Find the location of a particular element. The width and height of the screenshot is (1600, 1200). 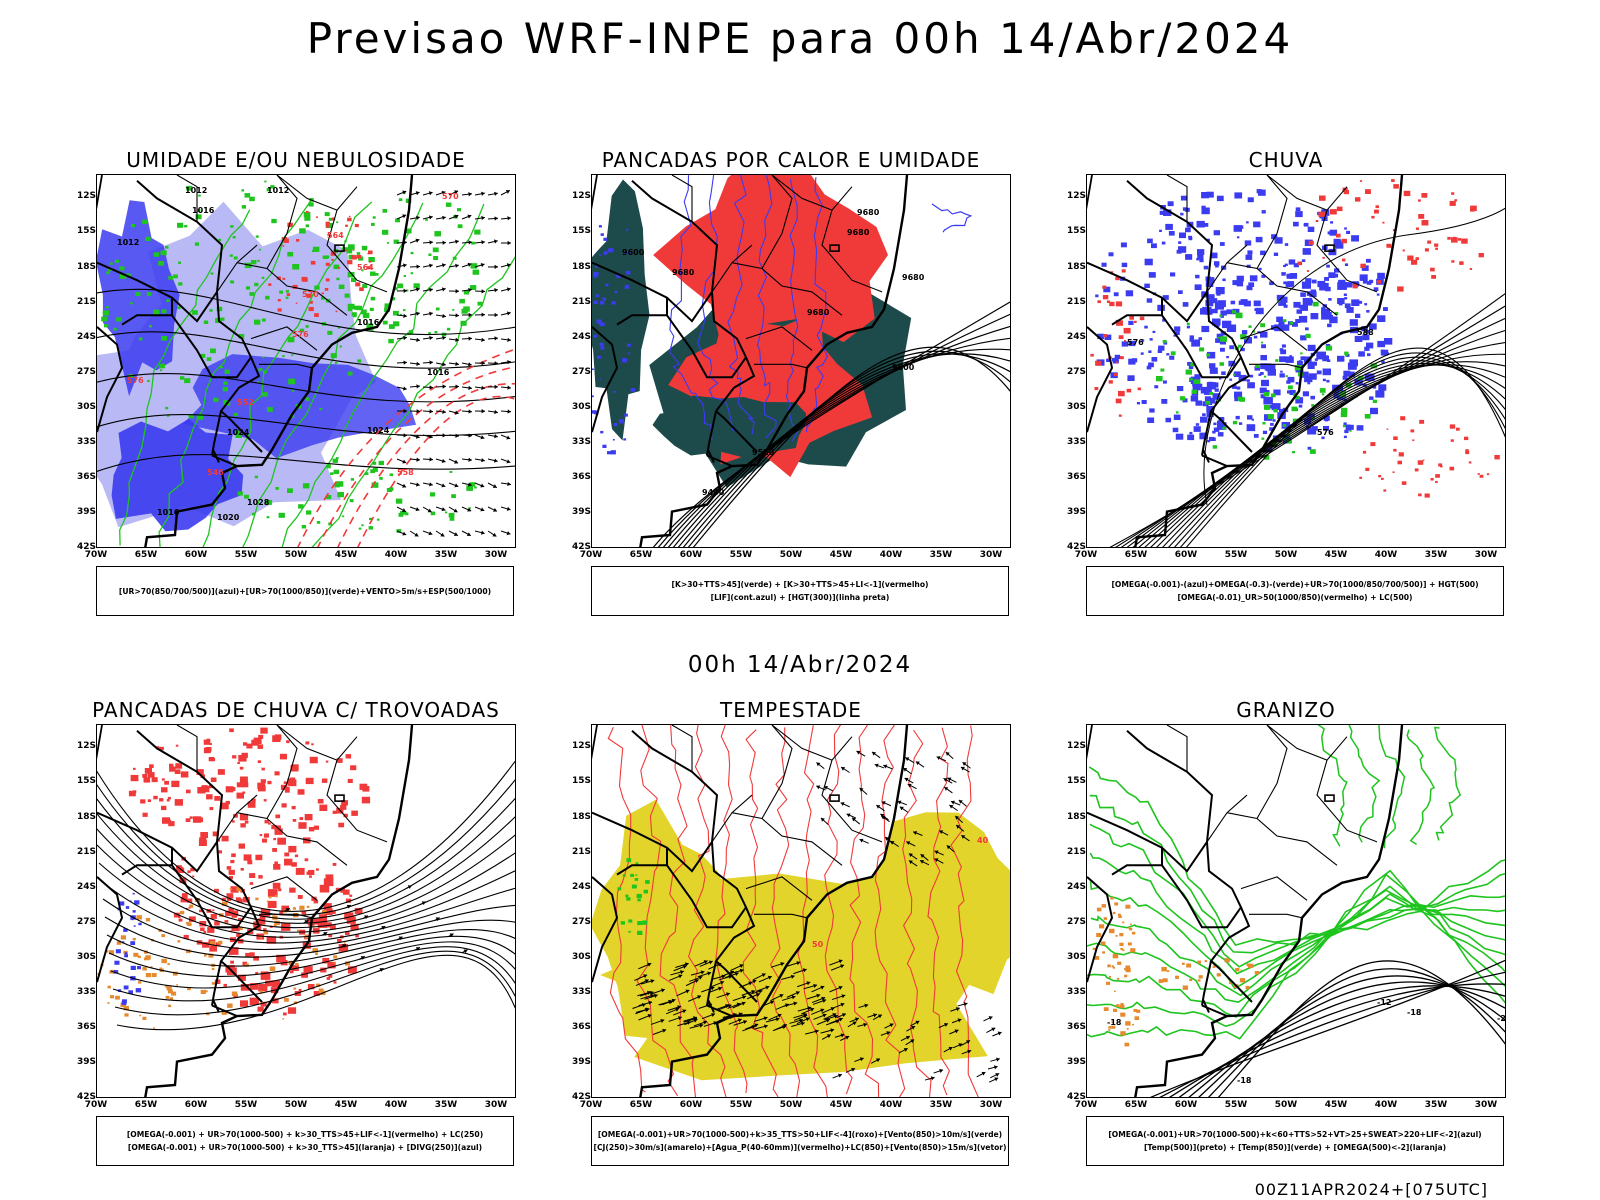

lon-tick-label: 35W is located at coordinates (1436, 1105).